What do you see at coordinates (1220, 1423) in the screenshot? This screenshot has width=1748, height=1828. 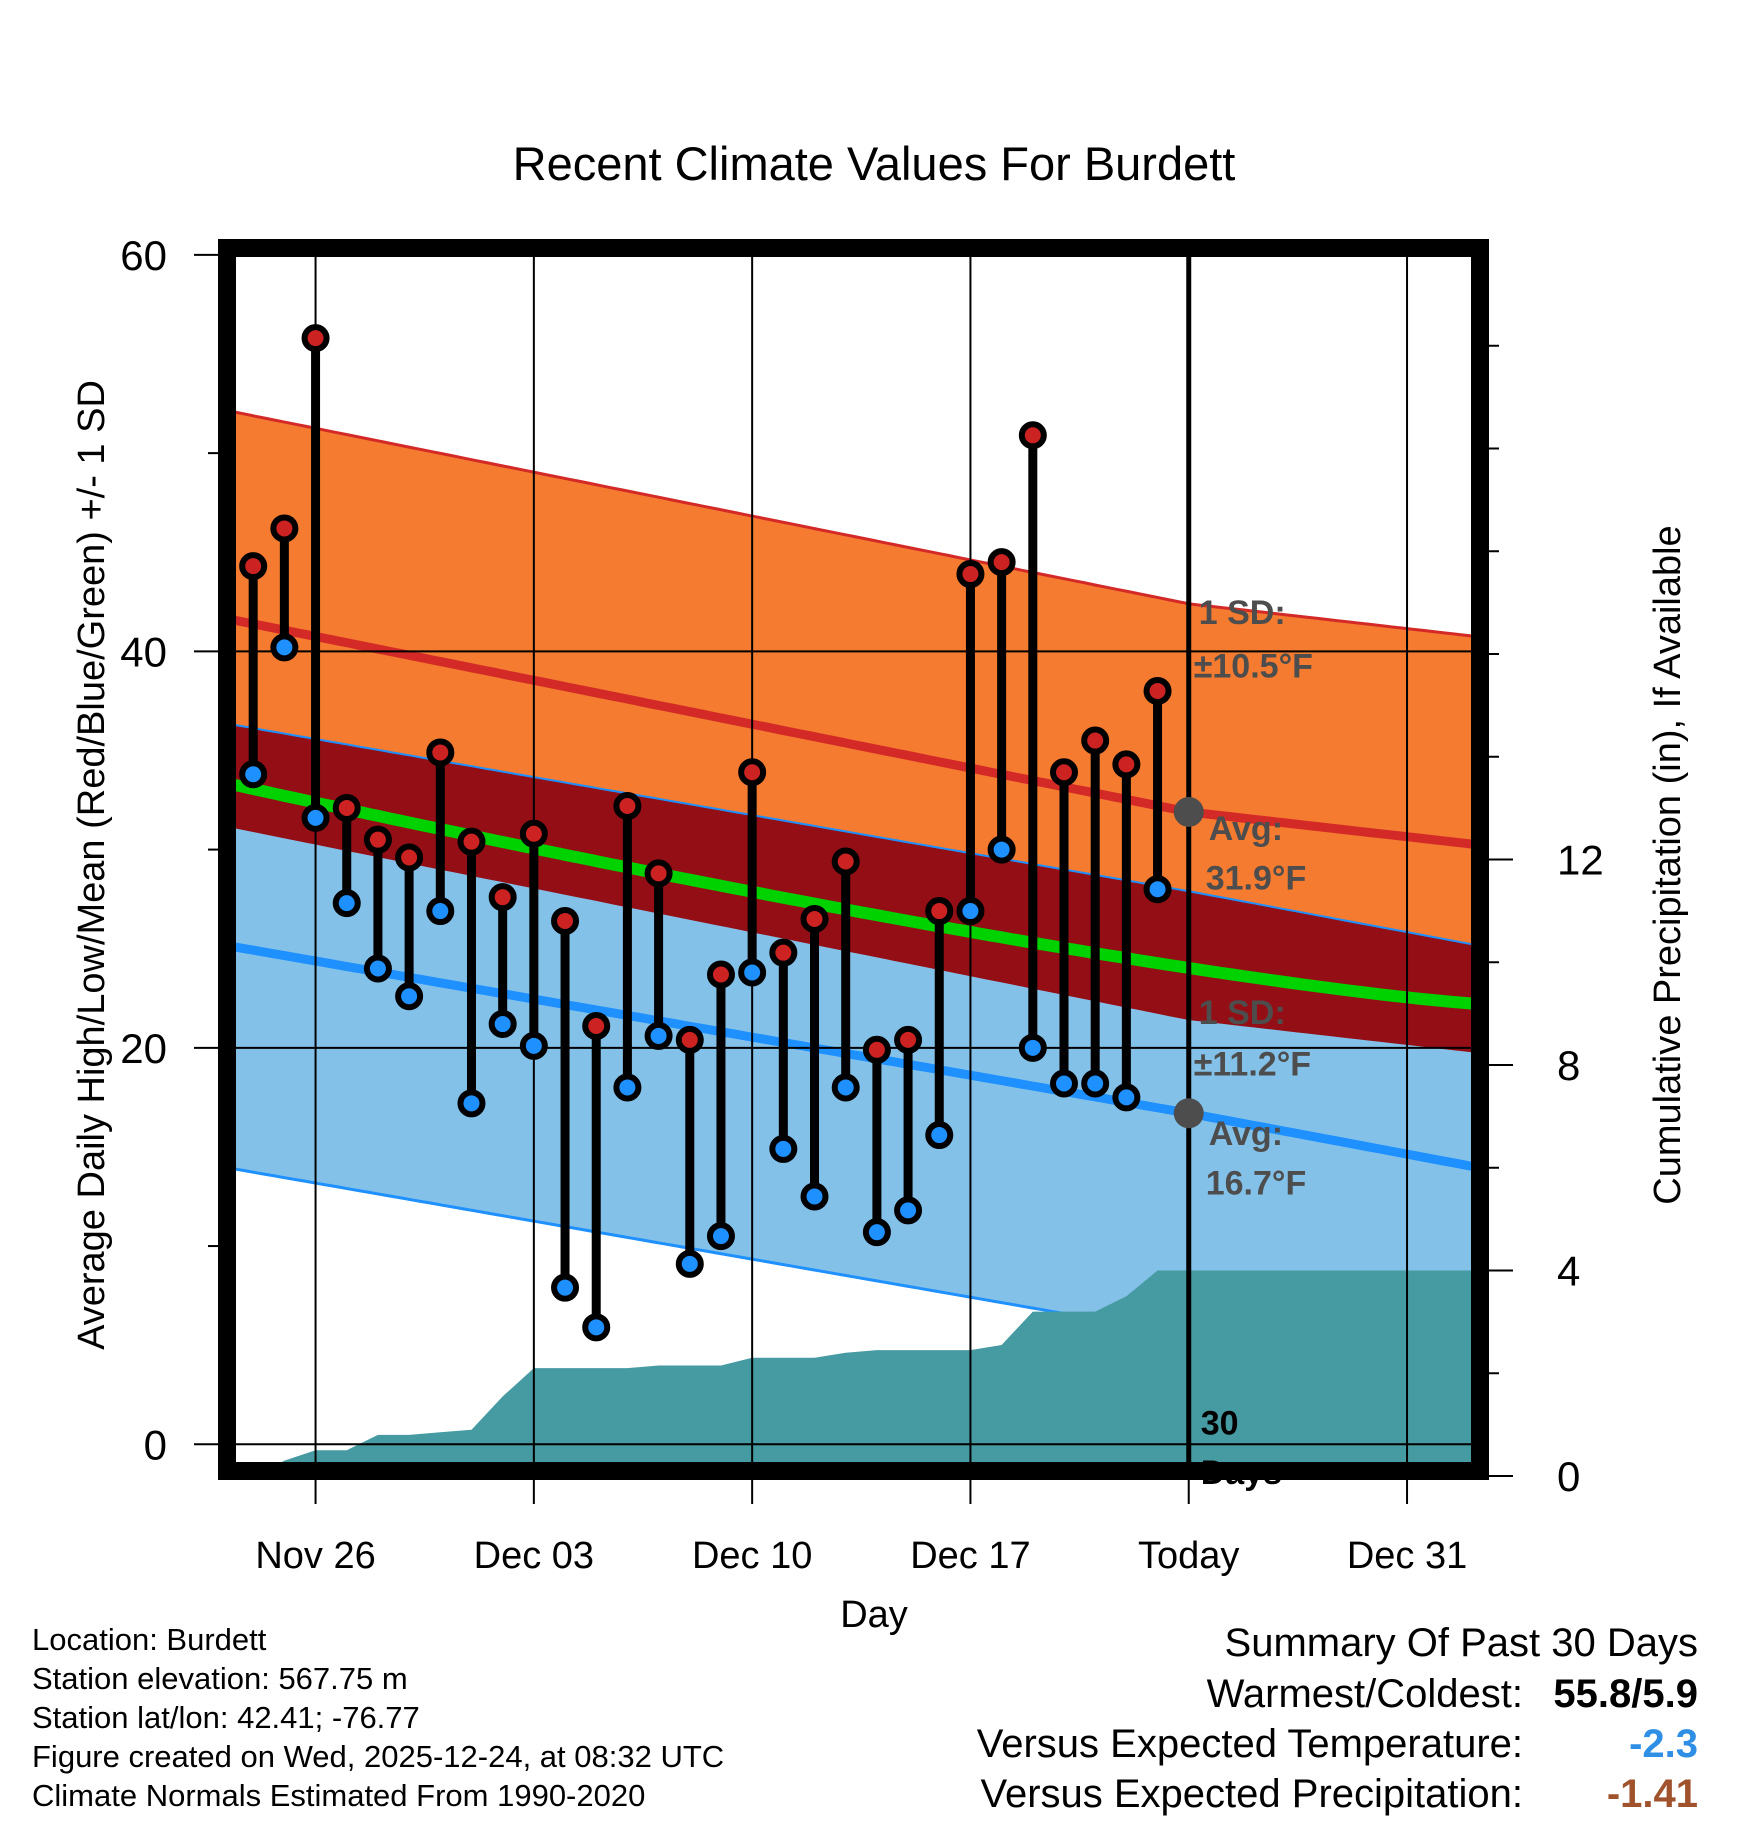 I see `days-count-label: 30` at bounding box center [1220, 1423].